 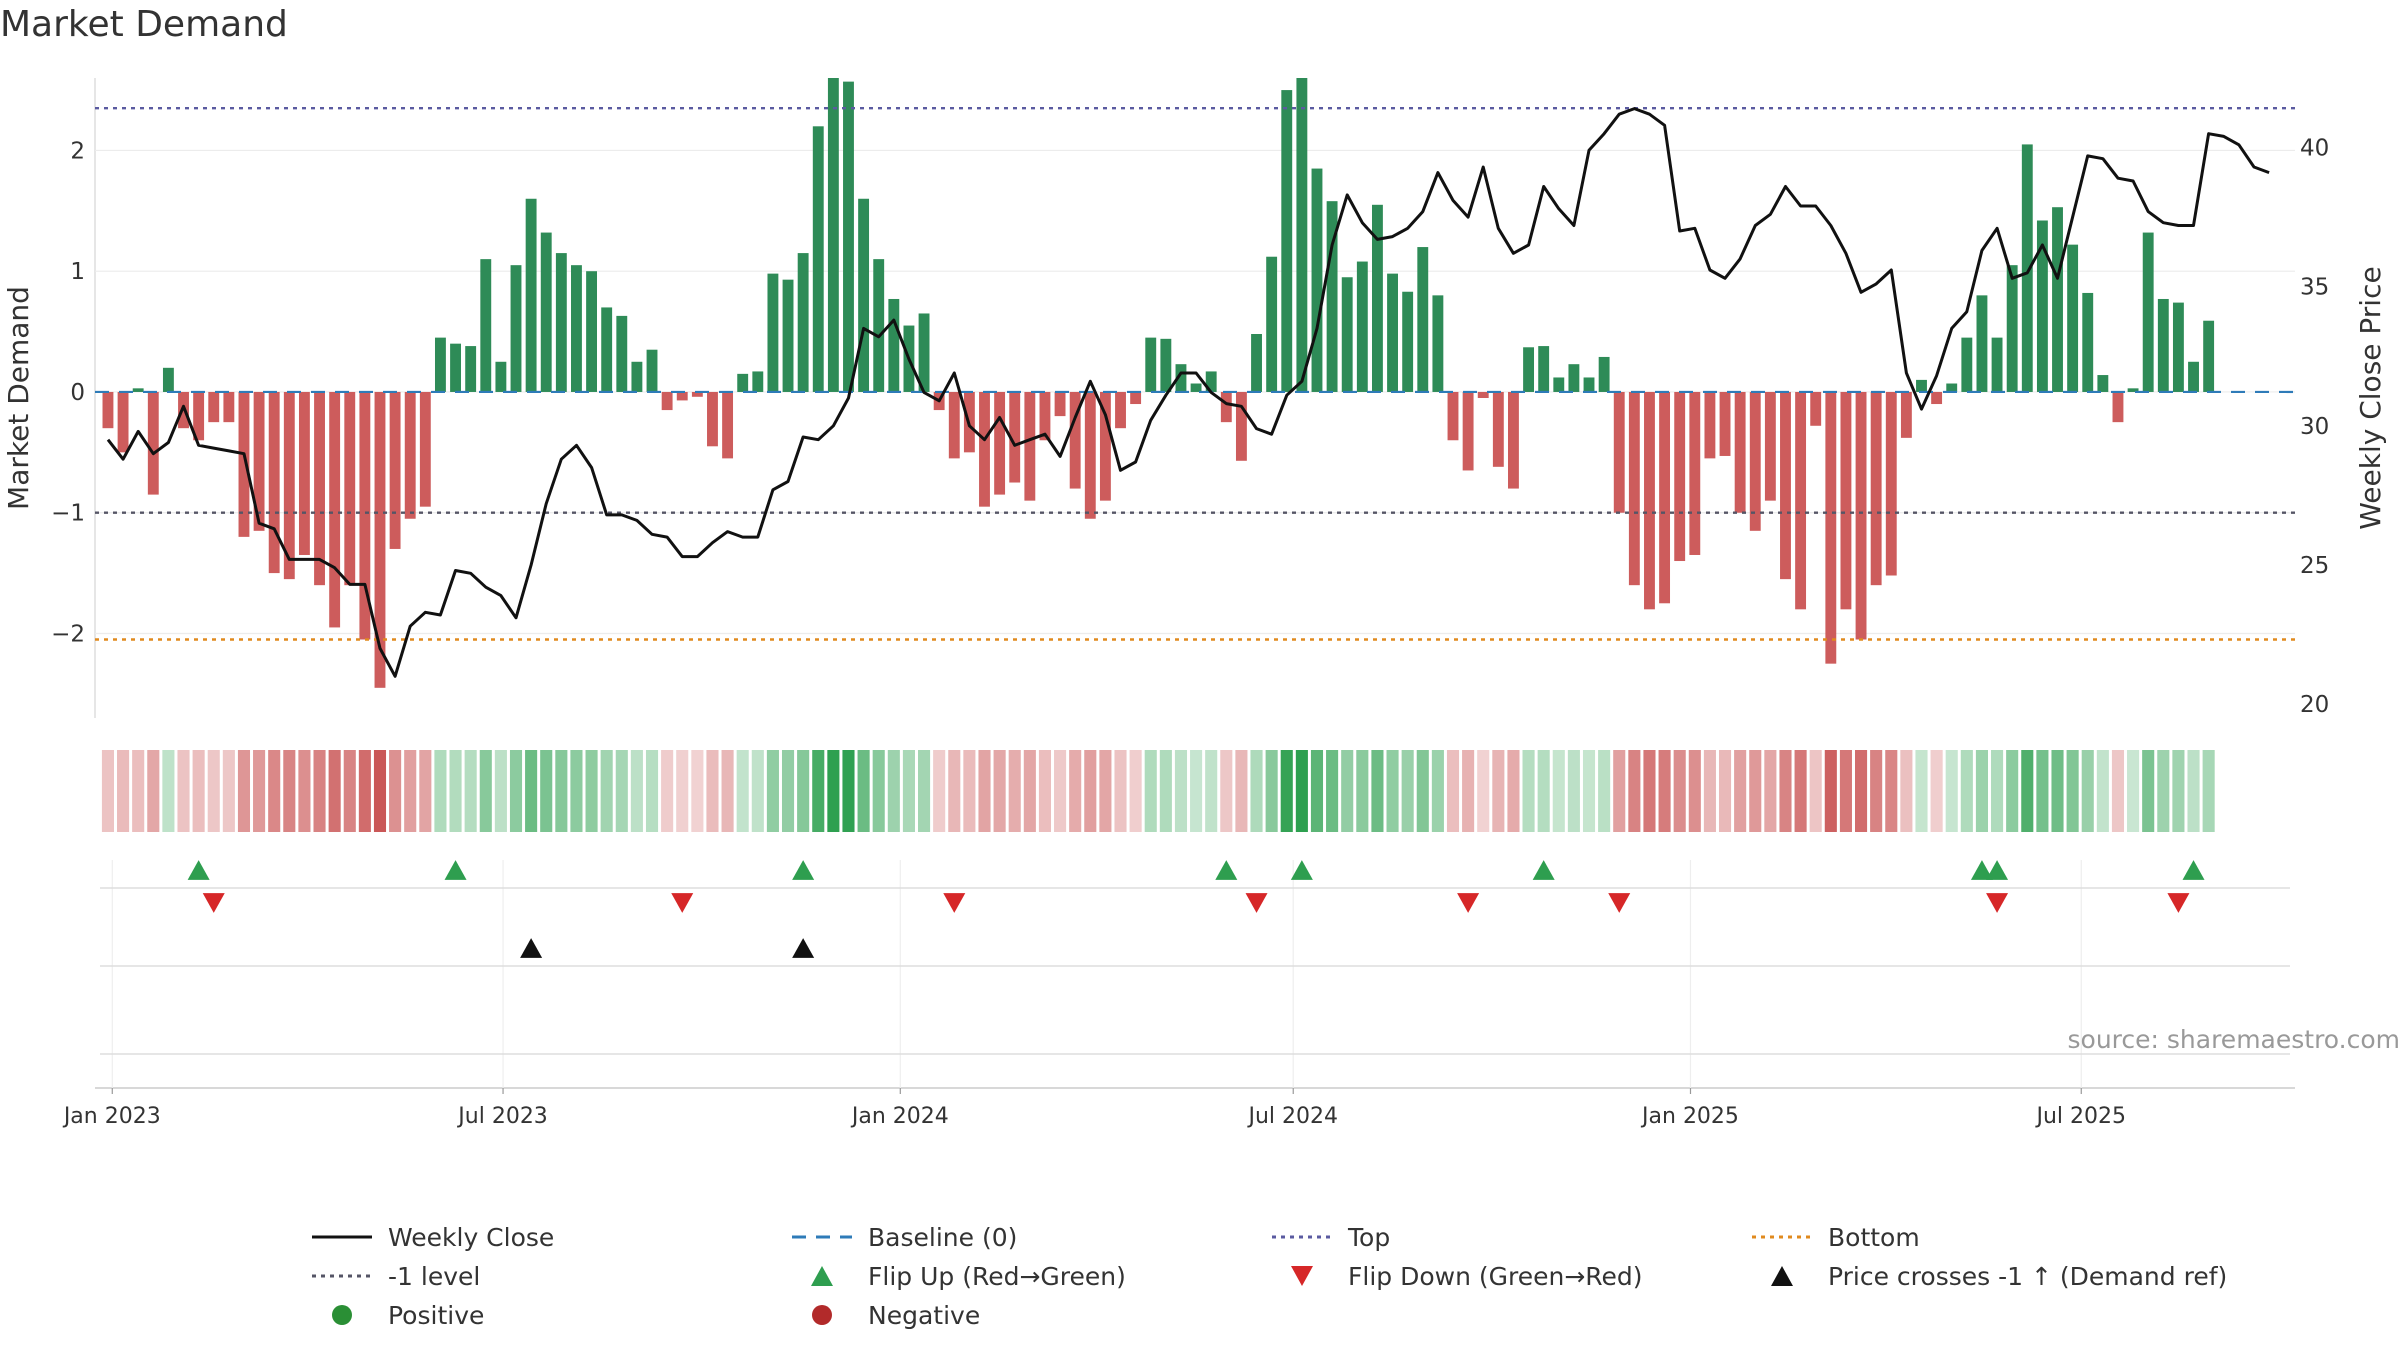 I want to click on x-tick-label: Jan 2024, so click(x=899, y=1116).